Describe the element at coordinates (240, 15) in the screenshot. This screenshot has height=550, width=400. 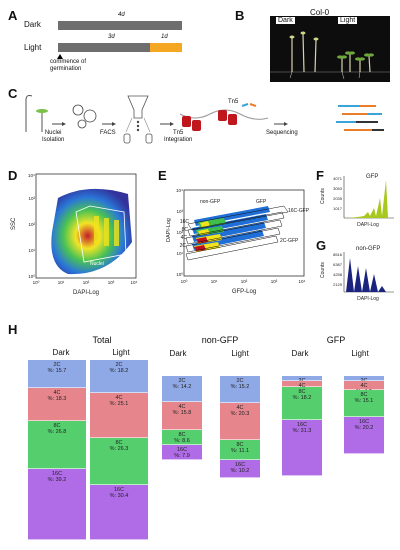
I see `panel-letter-b: B` at that location.